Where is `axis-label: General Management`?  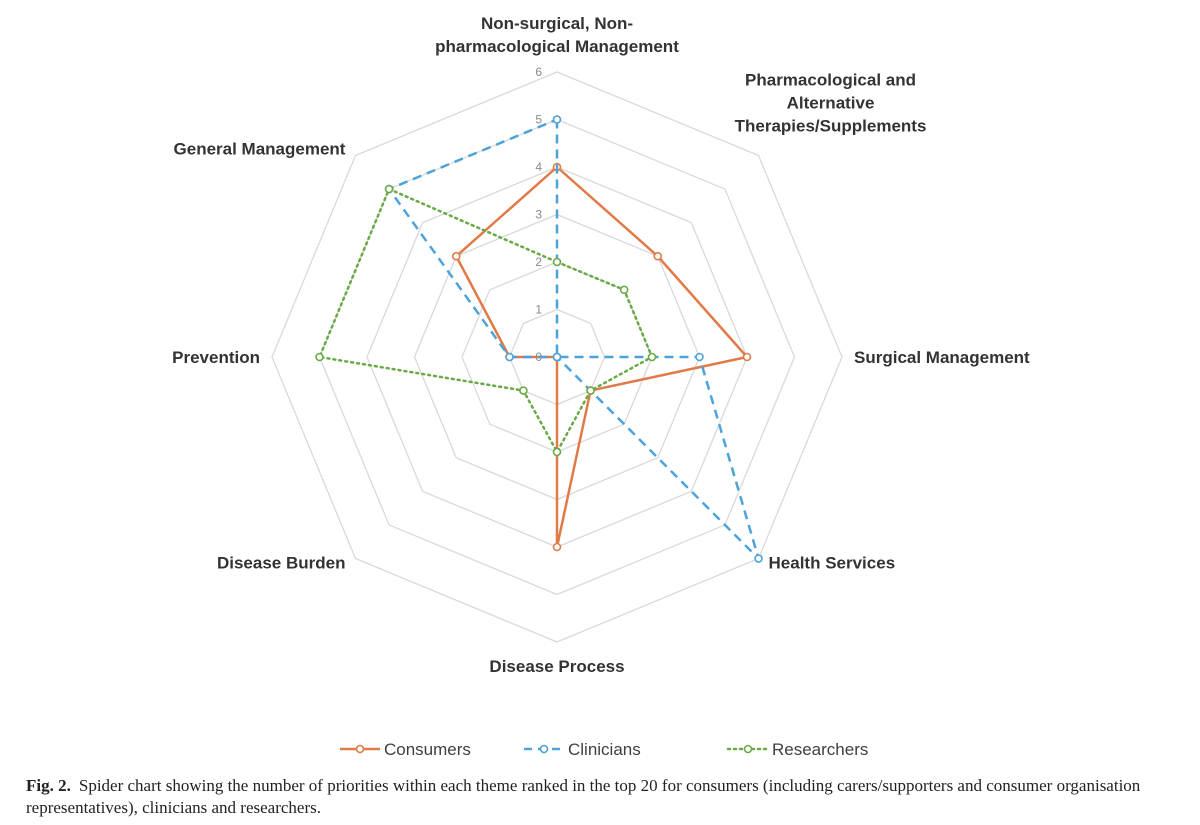
axis-label: General Management is located at coordinates (260, 148).